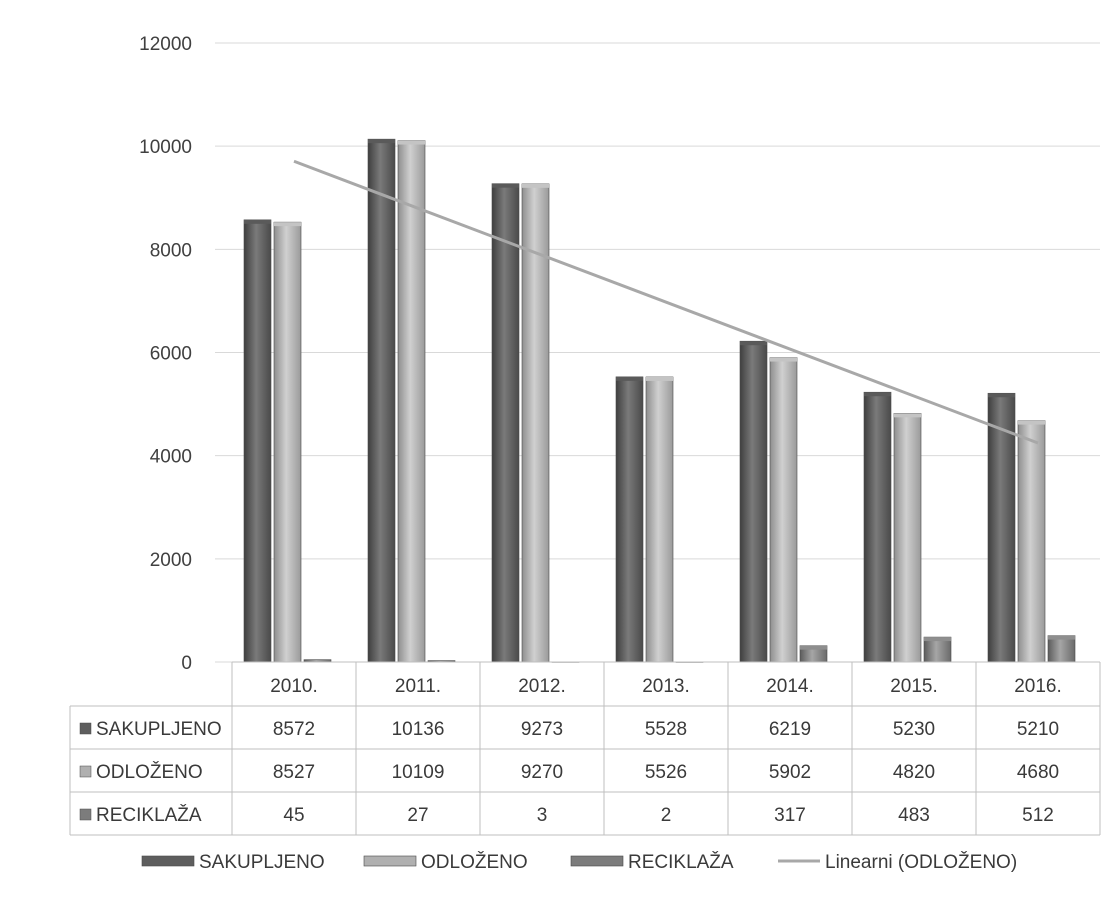 Image resolution: width=1110 pixels, height=909 pixels. I want to click on table-cell-value: 2, so click(666, 815).